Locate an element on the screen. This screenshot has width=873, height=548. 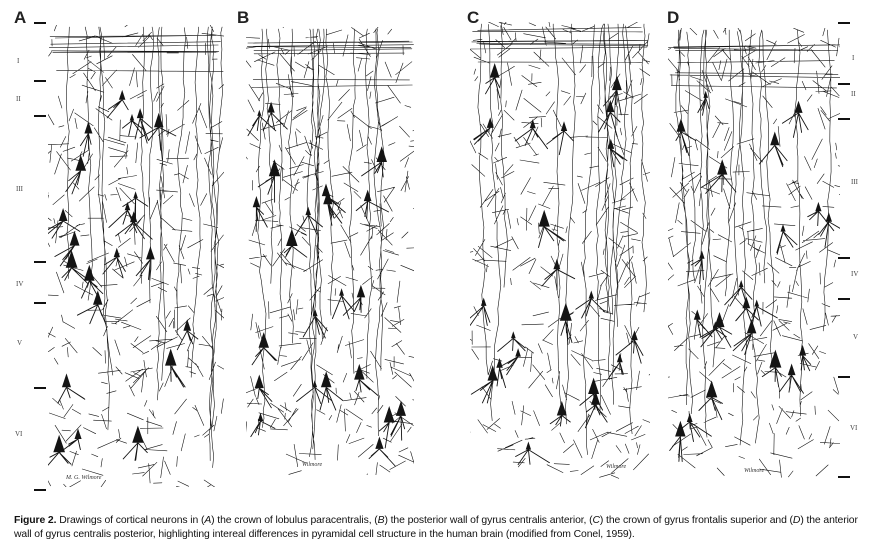
artist-signature-a: M. G. Wilmore is located at coordinates (84, 478).